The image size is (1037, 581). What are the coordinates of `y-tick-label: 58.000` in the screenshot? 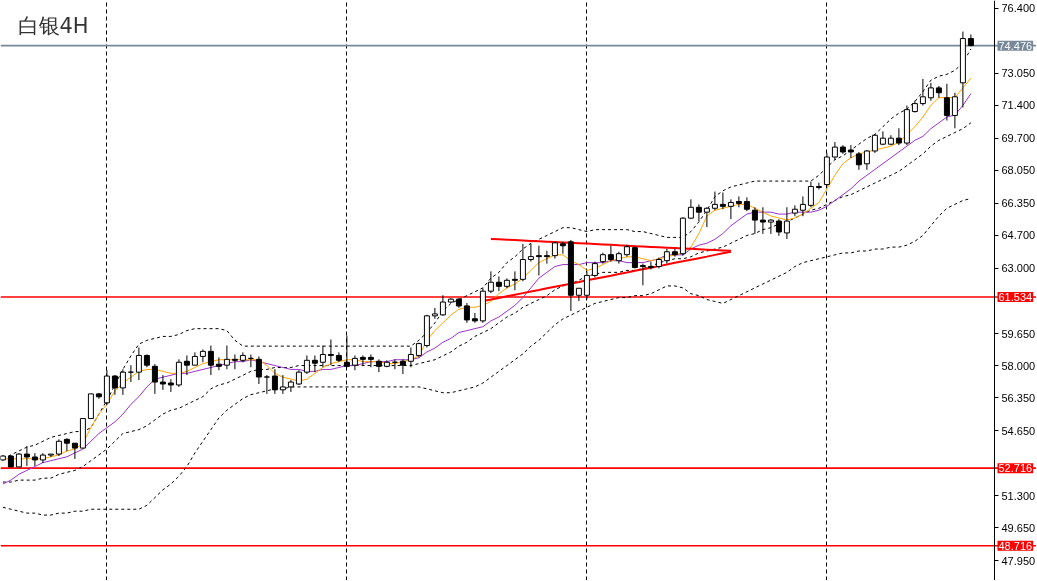 It's located at (1018, 365).